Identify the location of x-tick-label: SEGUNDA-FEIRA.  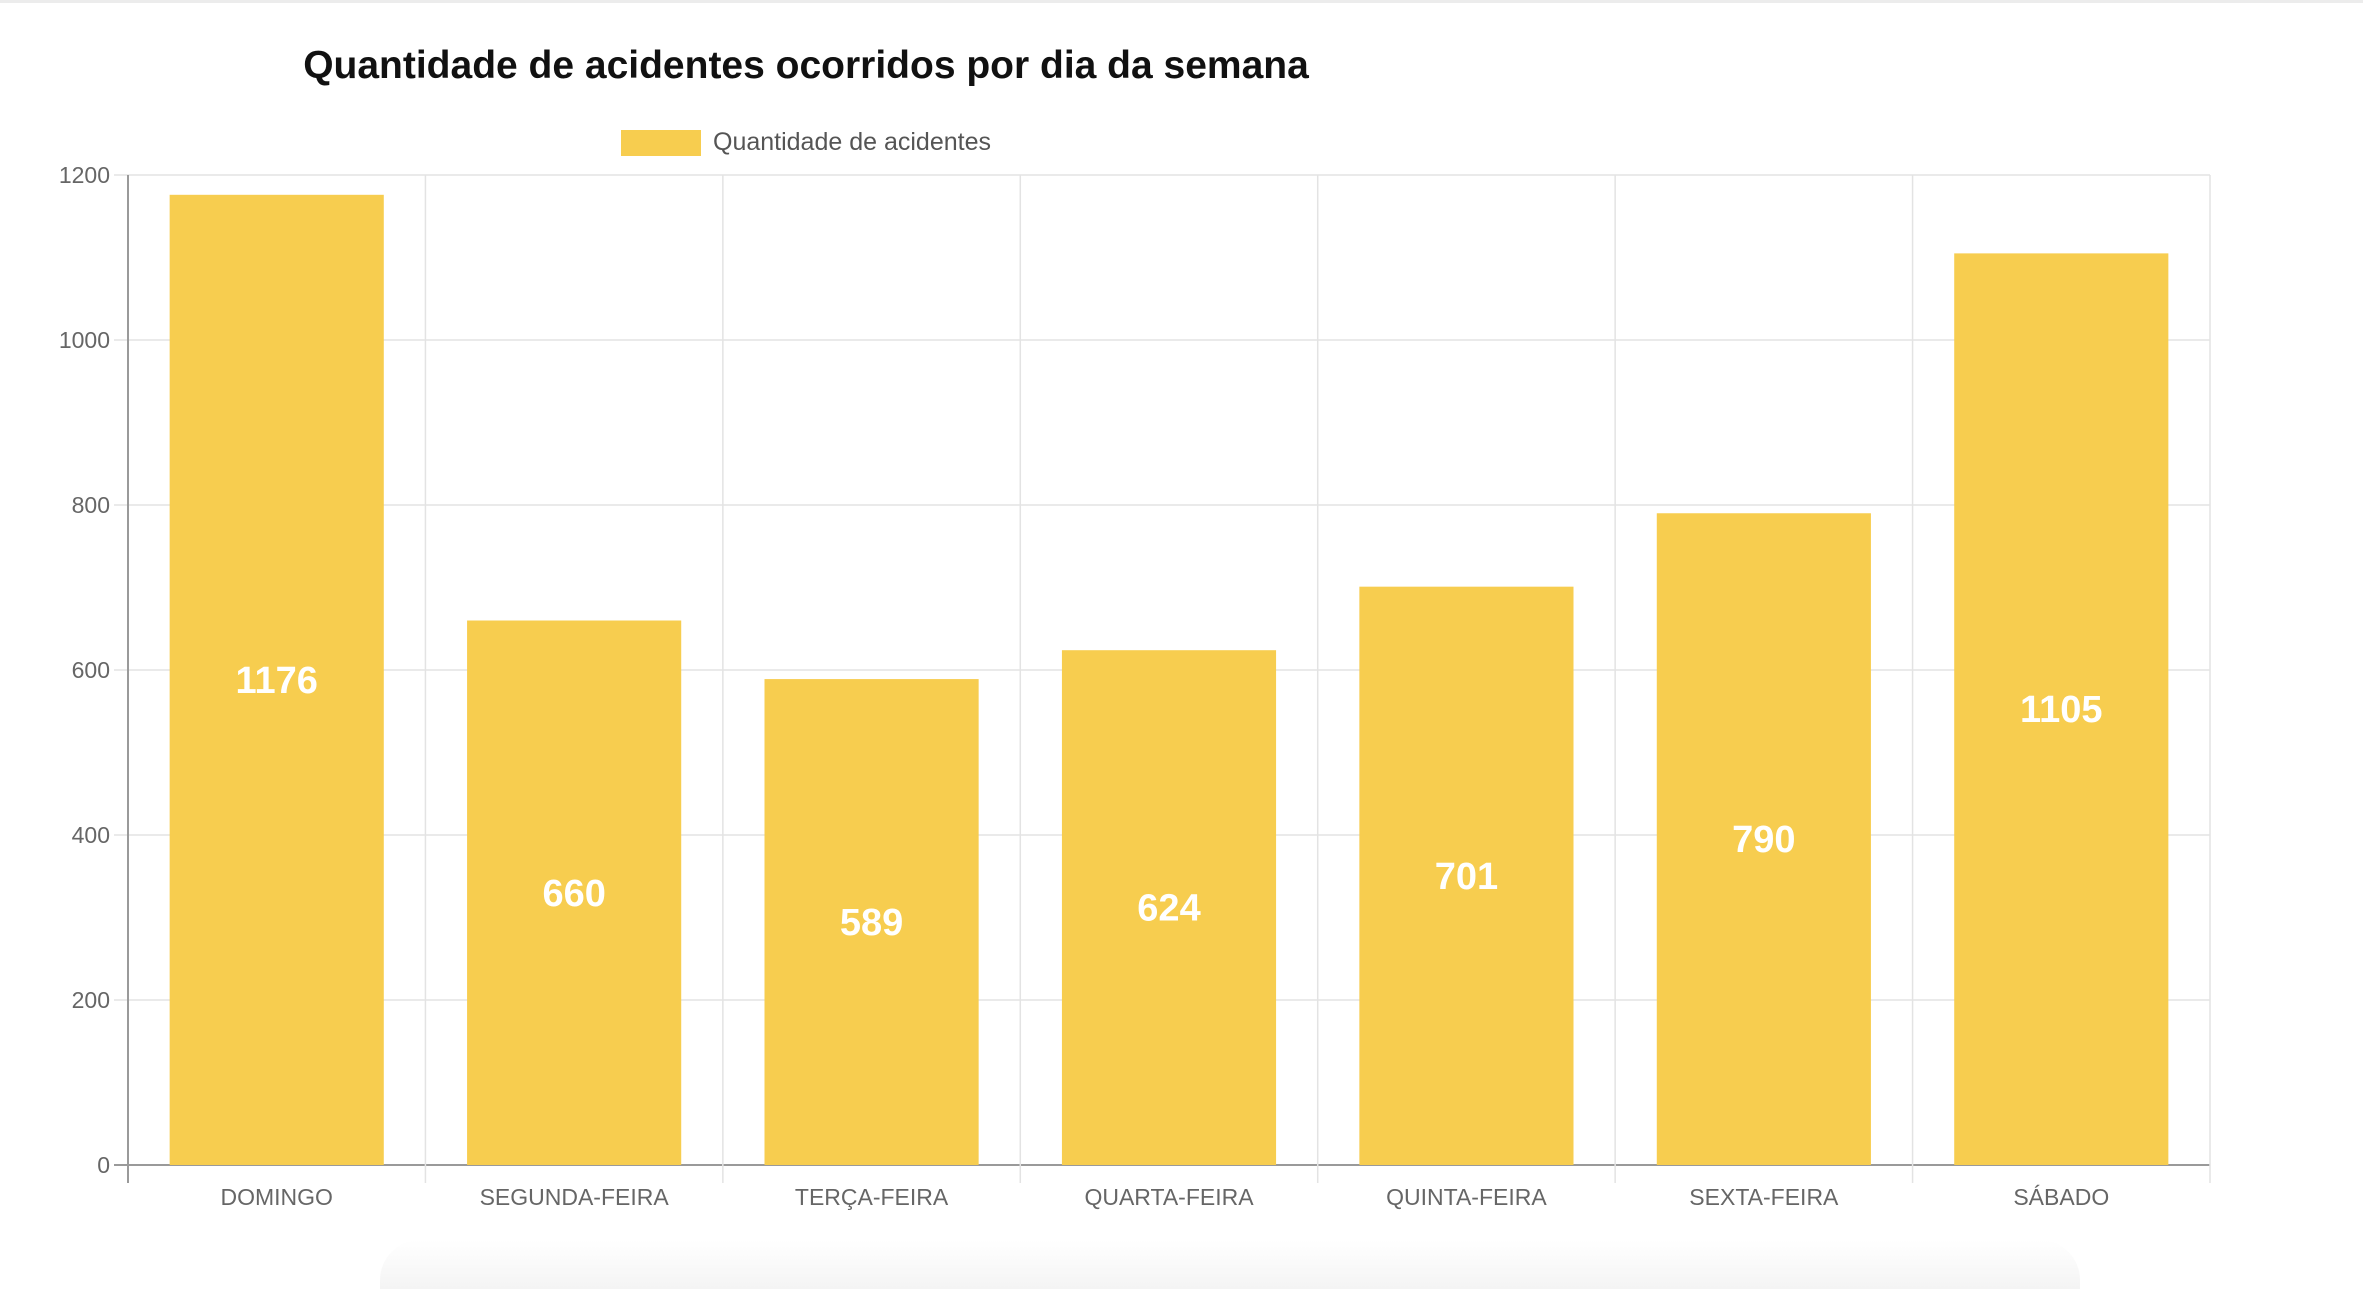
(575, 1197).